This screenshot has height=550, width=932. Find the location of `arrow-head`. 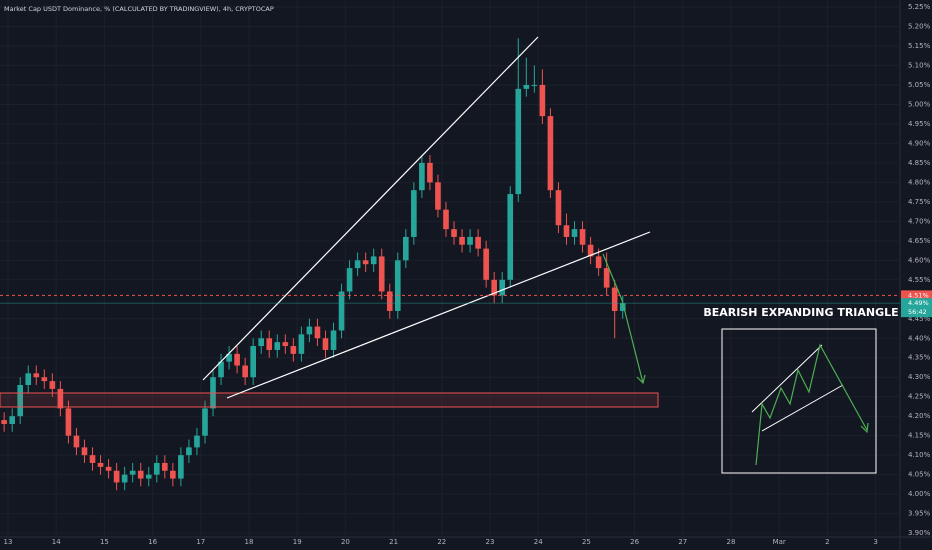

arrow-head is located at coordinates (641, 379).